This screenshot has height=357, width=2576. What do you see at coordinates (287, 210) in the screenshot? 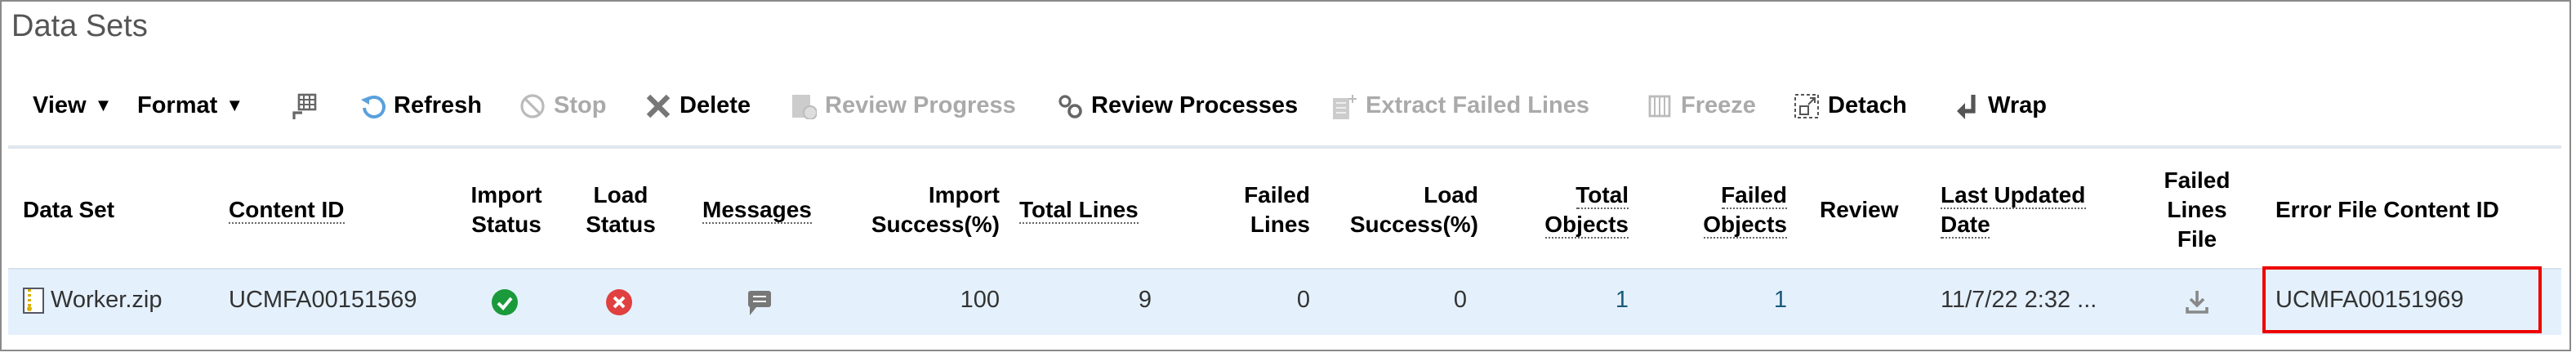
I see `column-header-content-id: Content ID` at bounding box center [287, 210].